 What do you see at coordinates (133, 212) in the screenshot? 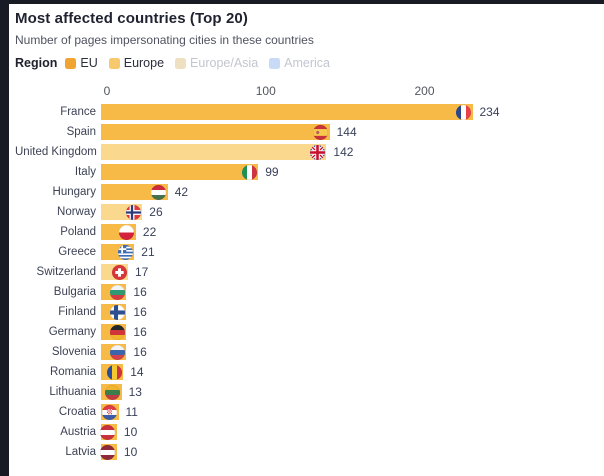
I see `norway-flag-icon` at bounding box center [133, 212].